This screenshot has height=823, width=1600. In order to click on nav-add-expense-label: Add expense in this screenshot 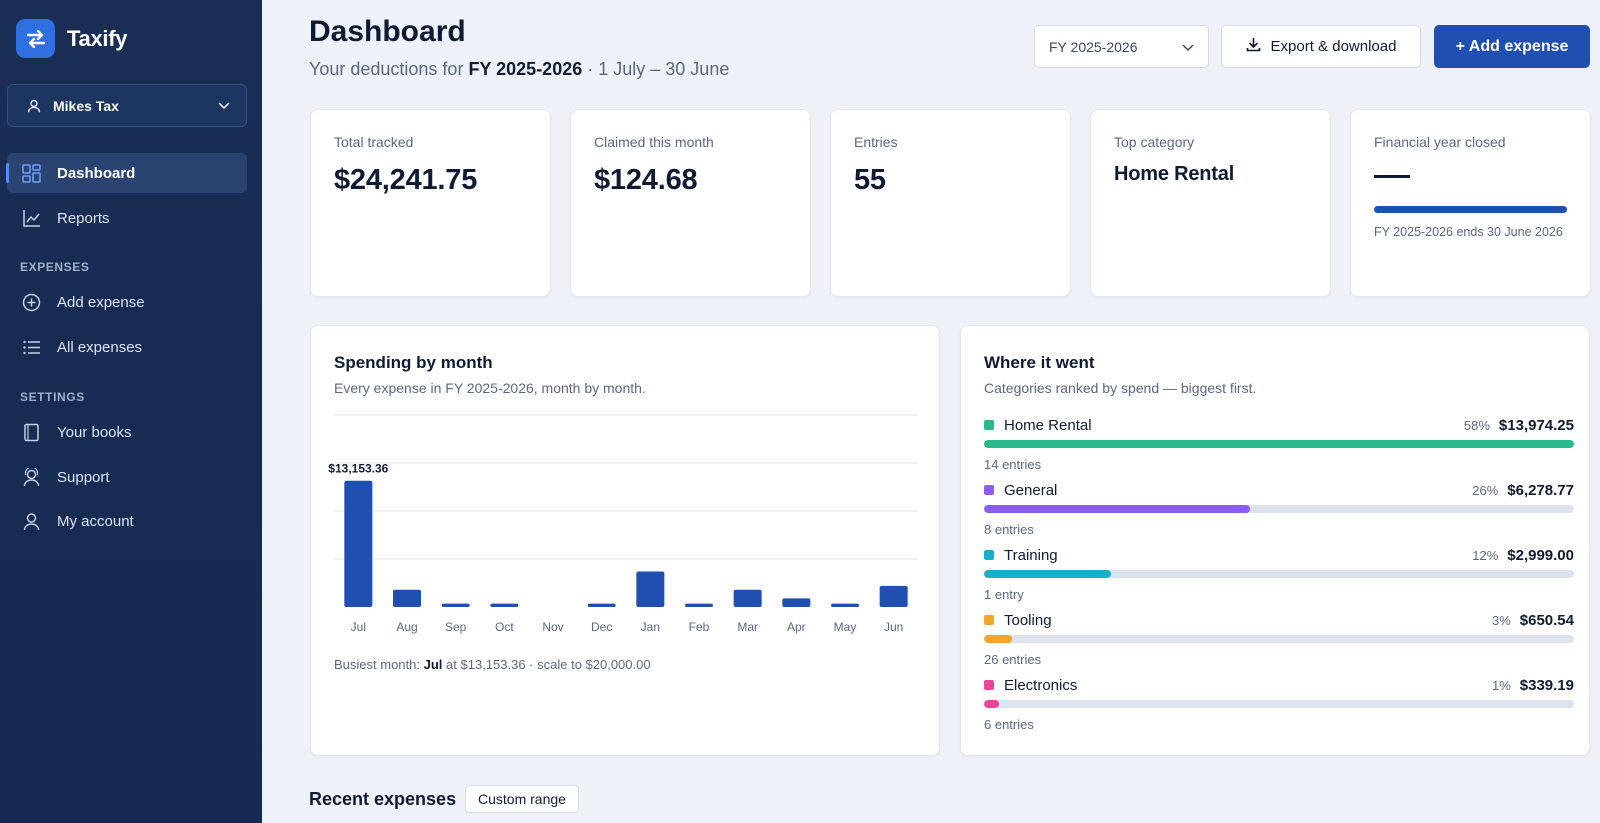, I will do `click(101, 302)`.